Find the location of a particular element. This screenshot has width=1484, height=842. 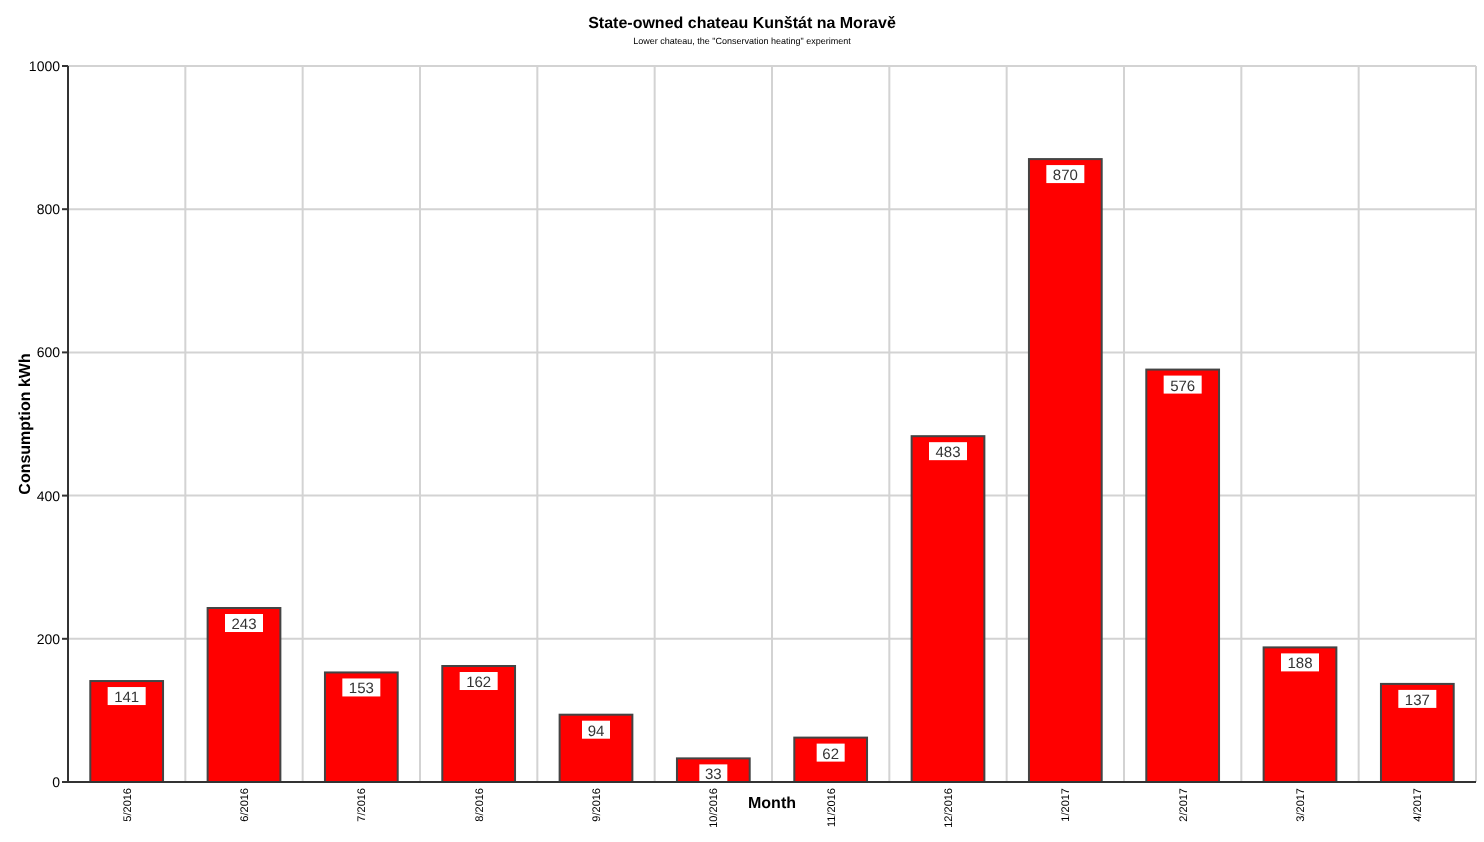

x-axis-title: Month is located at coordinates (772, 803).